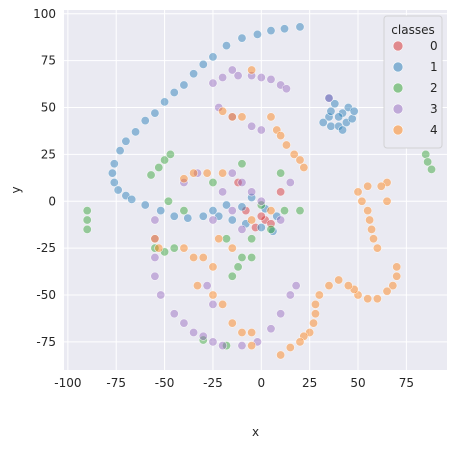  Describe the element at coordinates (434, 109) in the screenshot. I see `legend-label: 3` at that location.